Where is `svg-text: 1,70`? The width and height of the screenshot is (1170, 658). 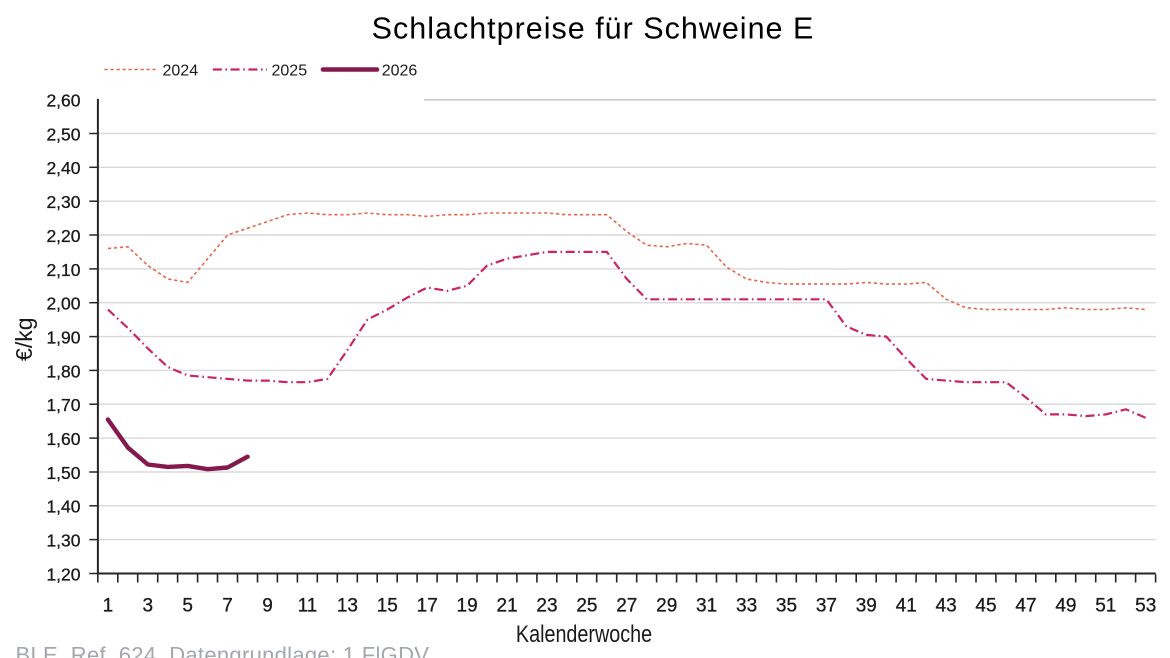
svg-text: 1,70 is located at coordinates (63, 405).